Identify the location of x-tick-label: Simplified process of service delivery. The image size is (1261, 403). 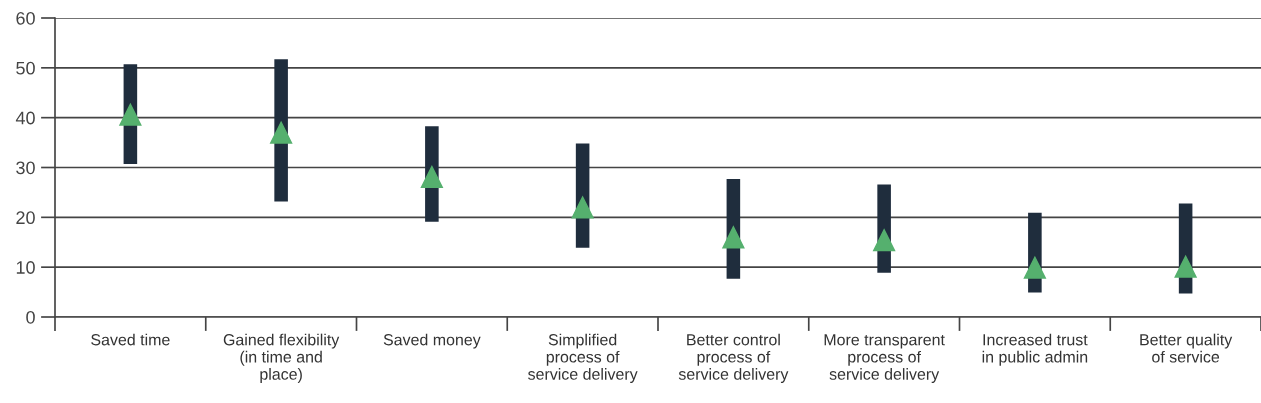
(583, 358).